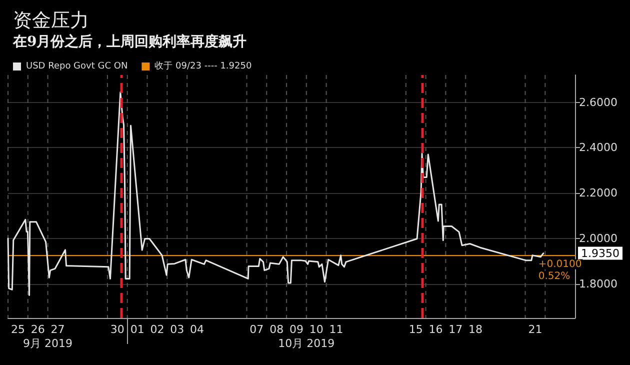  I want to click on x-tick-label: 01, so click(137, 329).